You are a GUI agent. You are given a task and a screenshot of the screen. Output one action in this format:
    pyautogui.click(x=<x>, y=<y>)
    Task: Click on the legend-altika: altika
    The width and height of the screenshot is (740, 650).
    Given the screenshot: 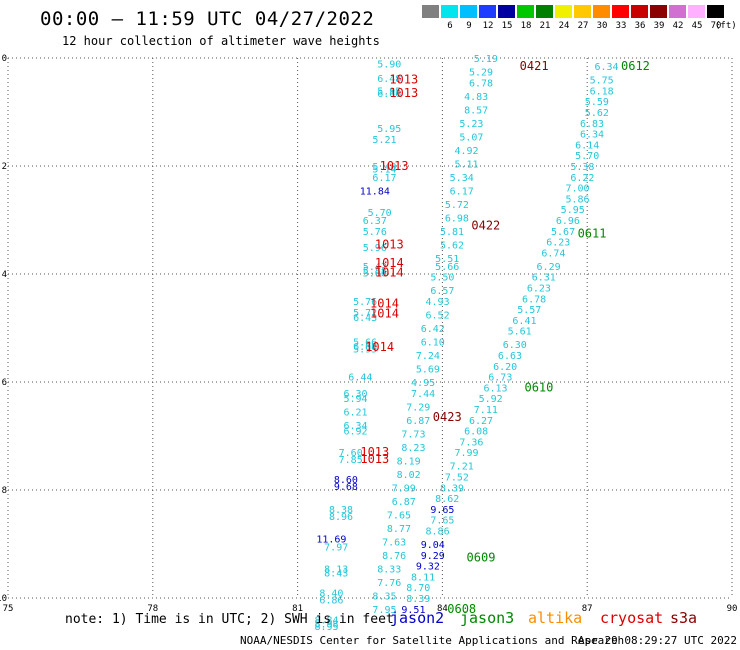 What is the action you would take?
    pyautogui.click(x=555, y=618)
    